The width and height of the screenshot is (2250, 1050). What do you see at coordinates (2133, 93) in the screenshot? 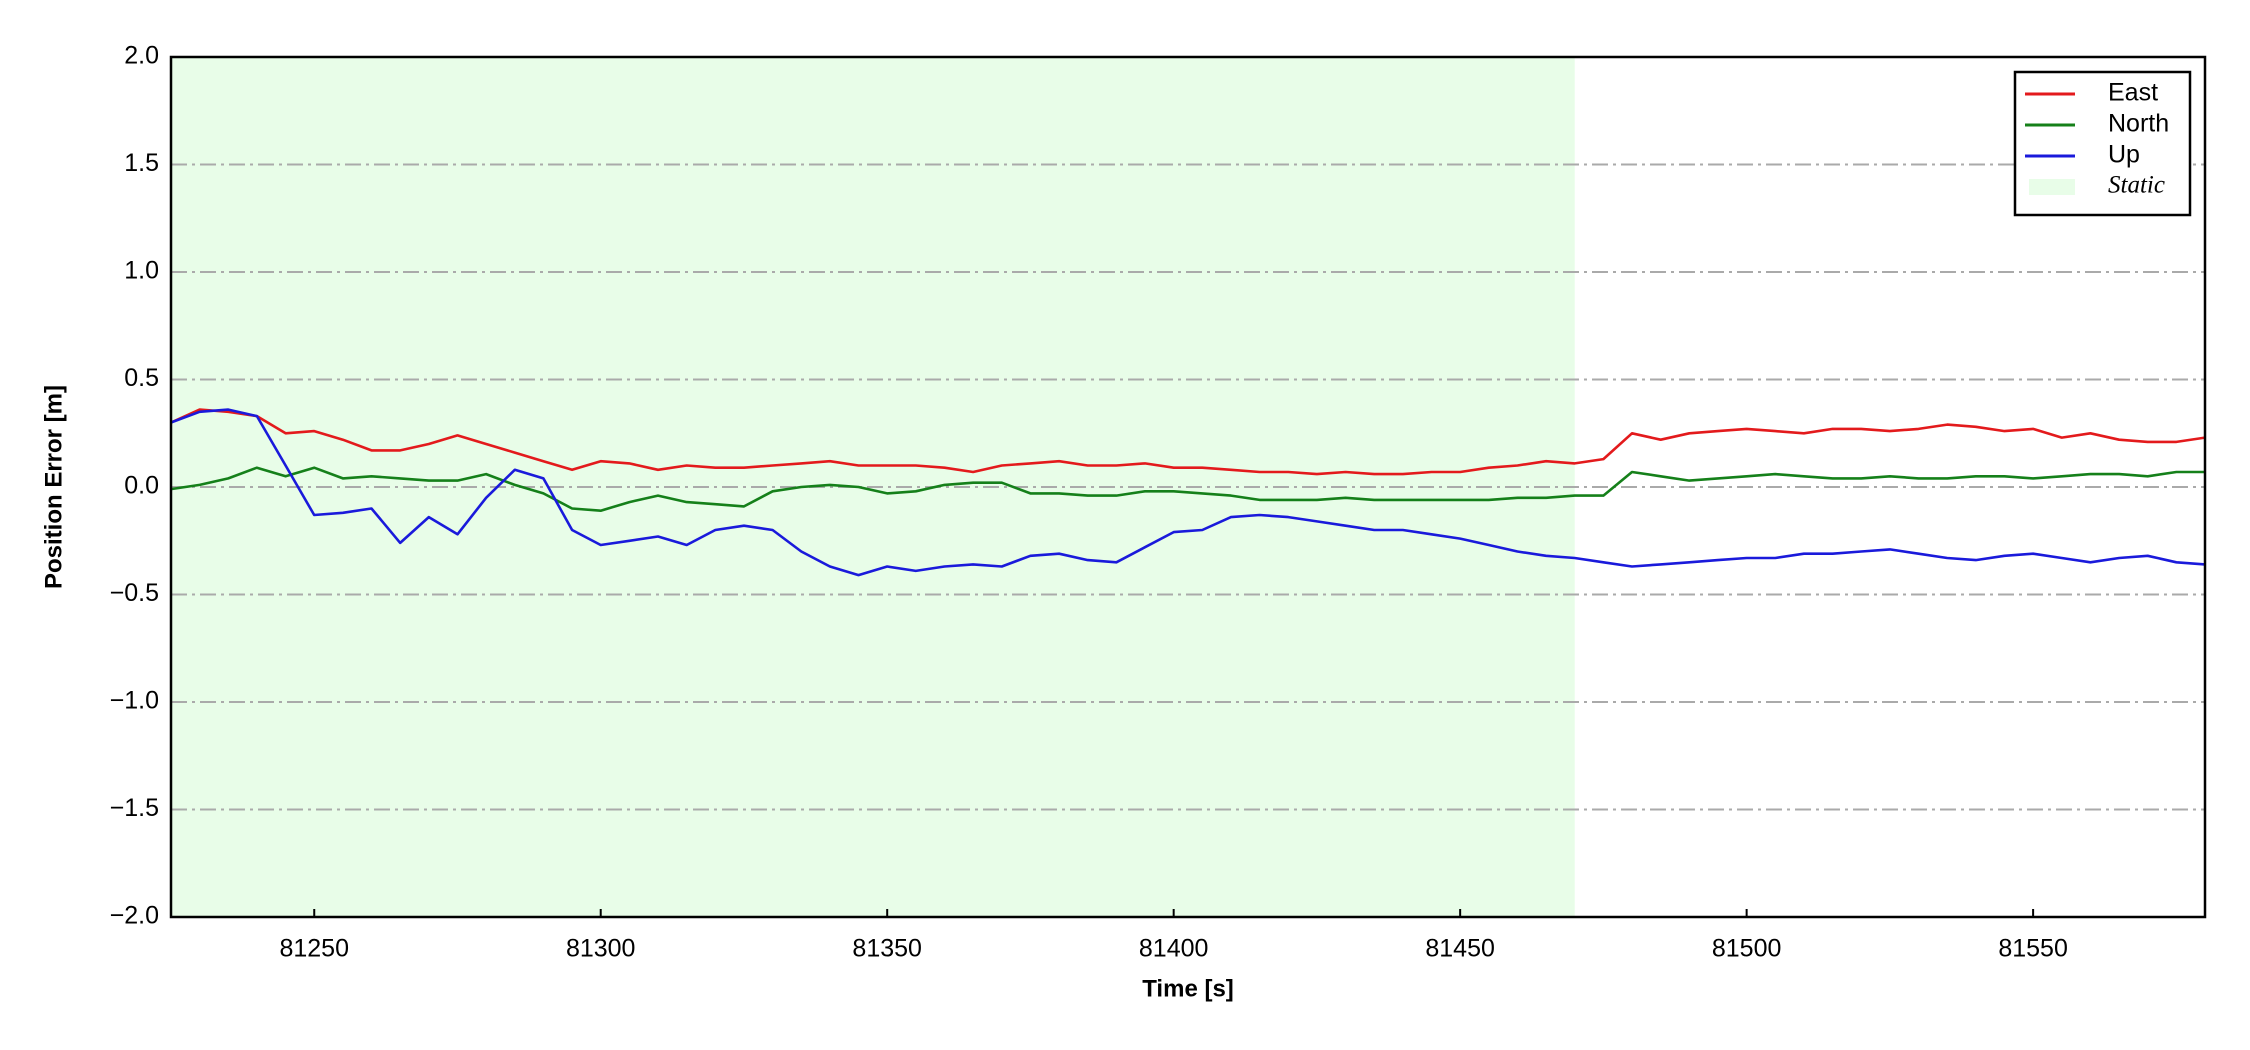
I see `legend-label: East` at bounding box center [2133, 93].